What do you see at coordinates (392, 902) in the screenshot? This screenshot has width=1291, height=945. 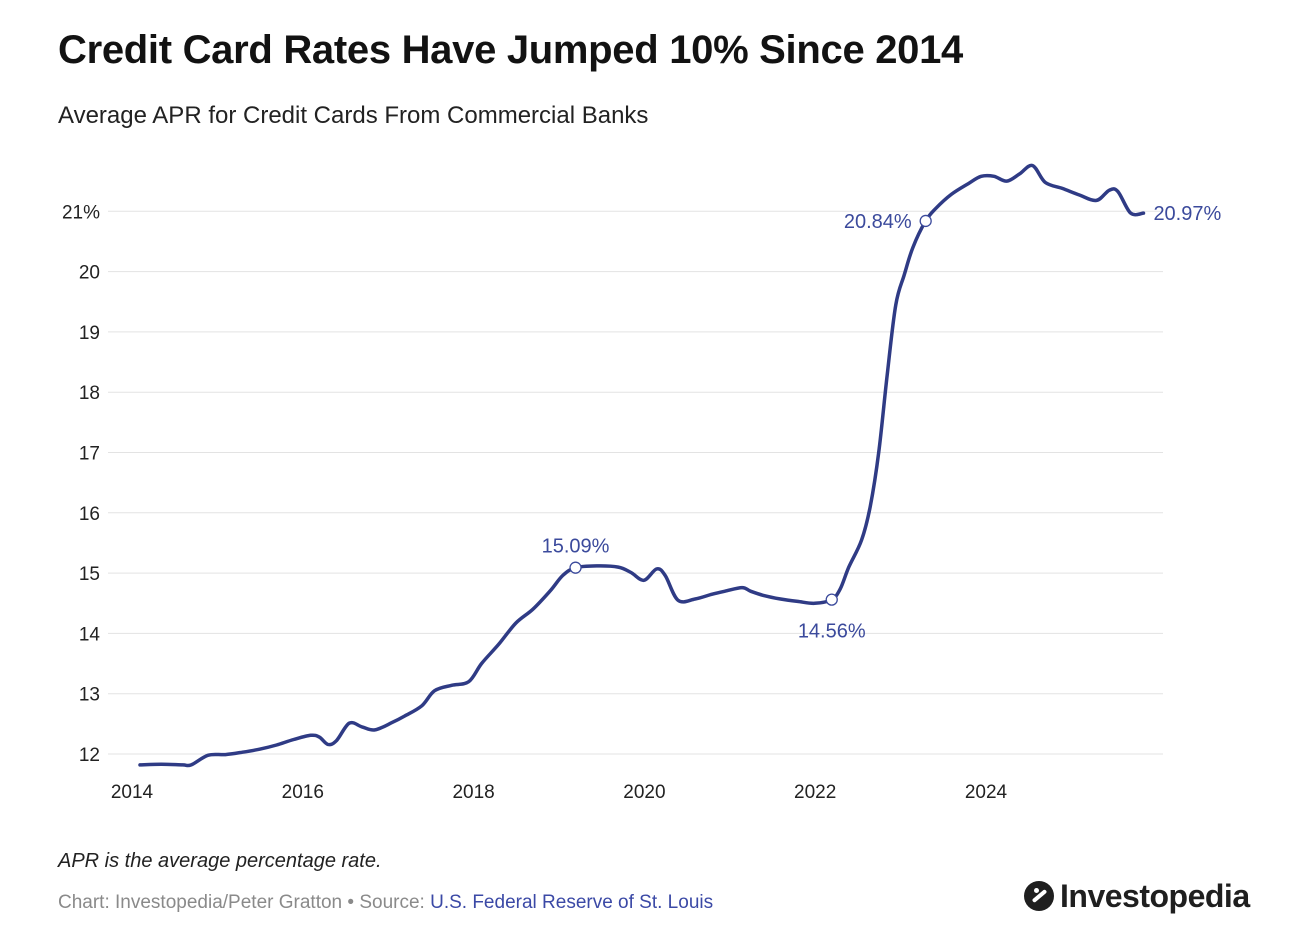 I see `source-label: Source:` at bounding box center [392, 902].